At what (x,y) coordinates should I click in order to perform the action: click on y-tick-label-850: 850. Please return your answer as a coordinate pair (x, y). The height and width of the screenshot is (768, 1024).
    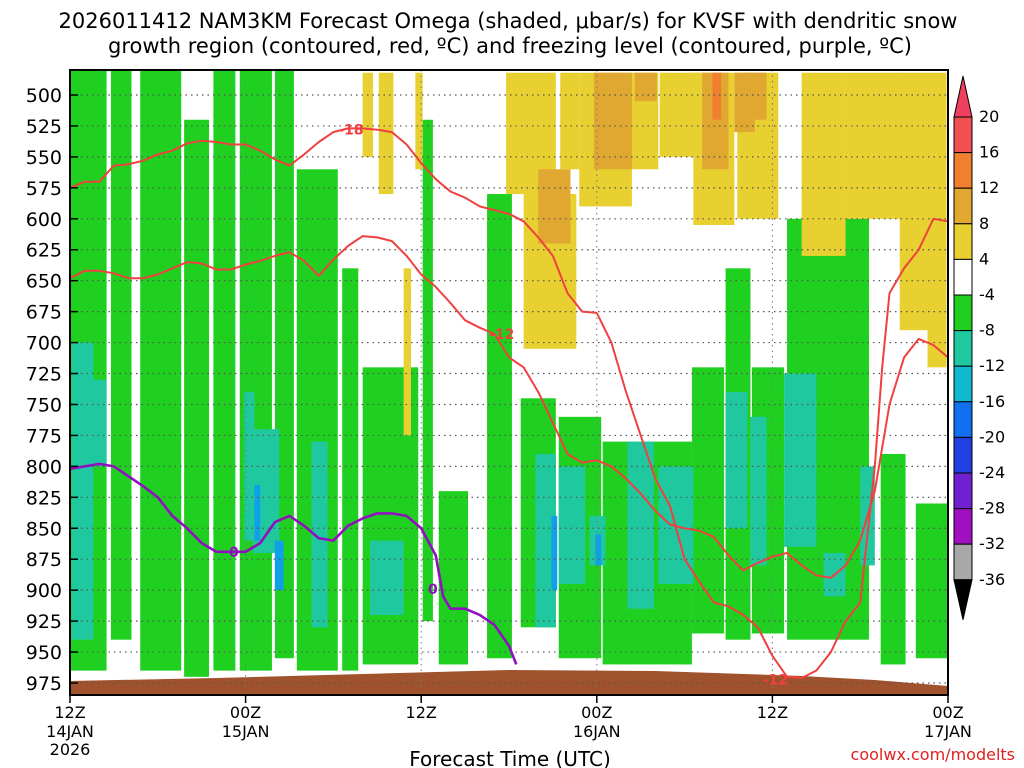
    Looking at the image, I should click on (44, 529).